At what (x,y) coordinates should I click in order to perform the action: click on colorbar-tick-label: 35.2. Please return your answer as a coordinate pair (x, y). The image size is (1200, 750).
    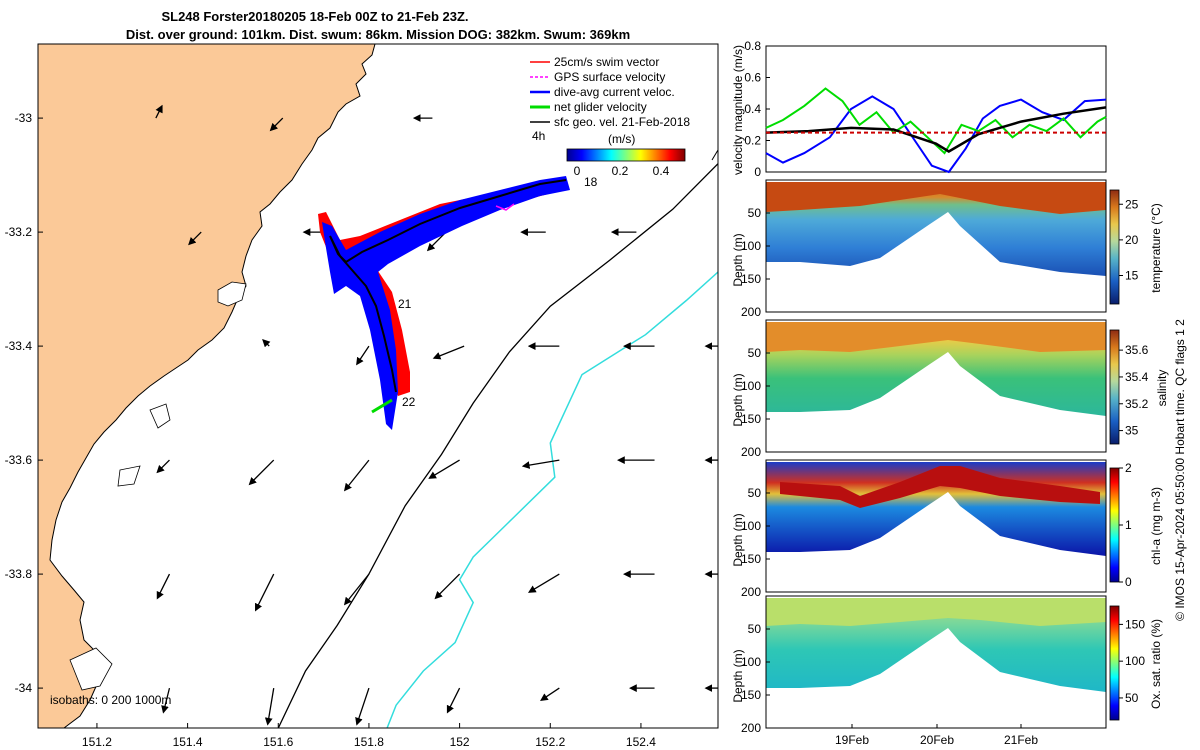
    Looking at the image, I should click on (1137, 404).